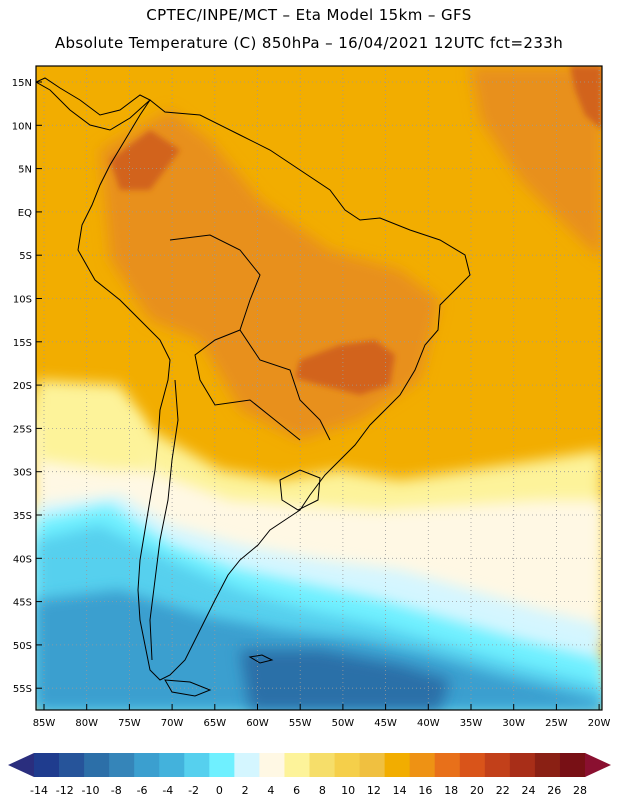 Image resolution: width=618 pixels, height=800 pixels. I want to click on colorbar-label: -10, so click(91, 790).